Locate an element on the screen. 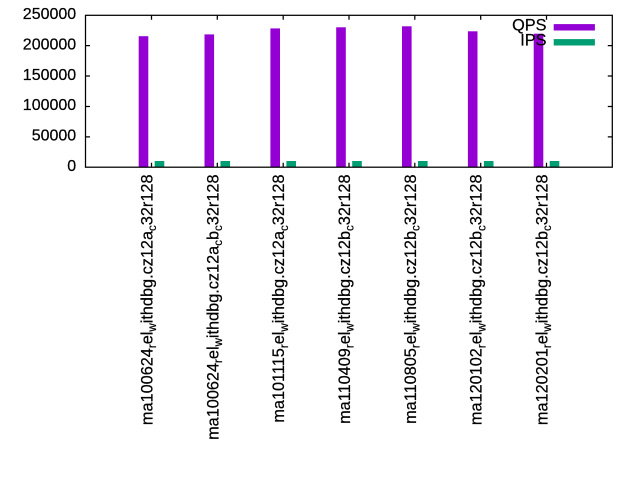  svg-text: 200000 is located at coordinates (49, 44).